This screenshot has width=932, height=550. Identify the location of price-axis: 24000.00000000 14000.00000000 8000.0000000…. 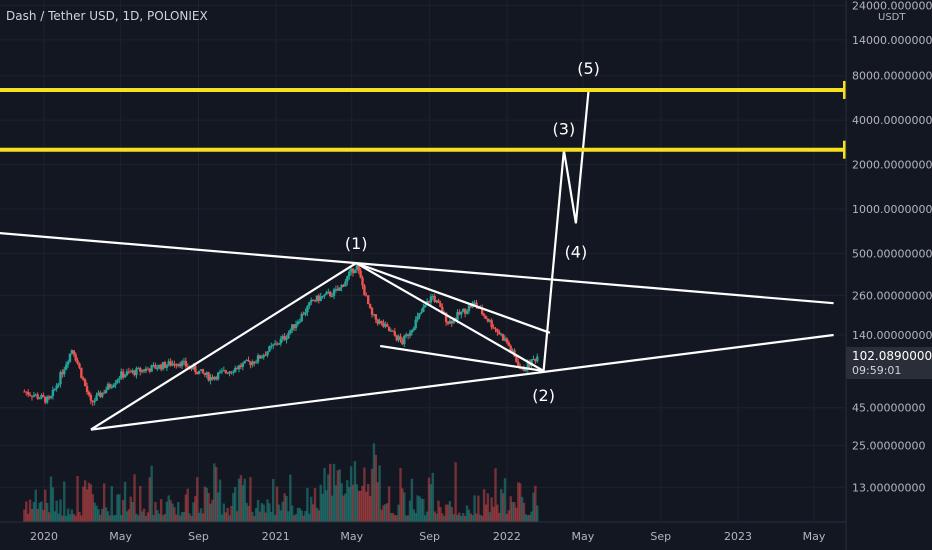
(888, 275).